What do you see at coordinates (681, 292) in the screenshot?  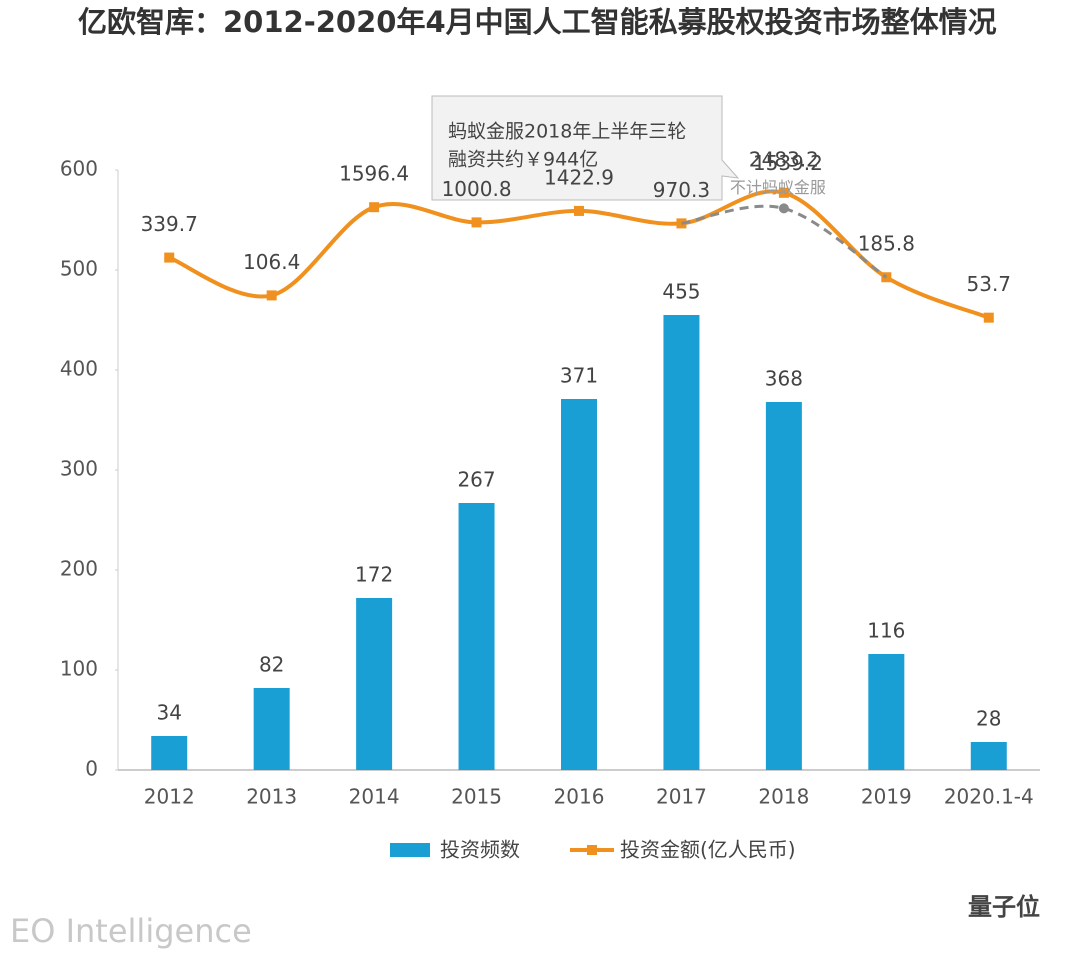 I see `data-label: 455` at bounding box center [681, 292].